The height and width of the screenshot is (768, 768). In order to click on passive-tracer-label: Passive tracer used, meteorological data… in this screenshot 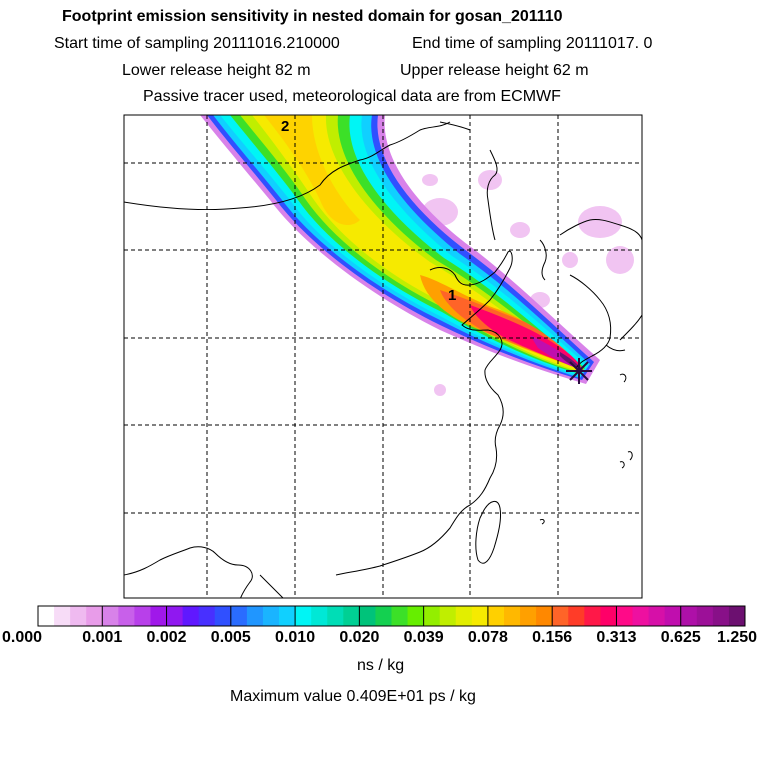, I will do `click(352, 96)`.